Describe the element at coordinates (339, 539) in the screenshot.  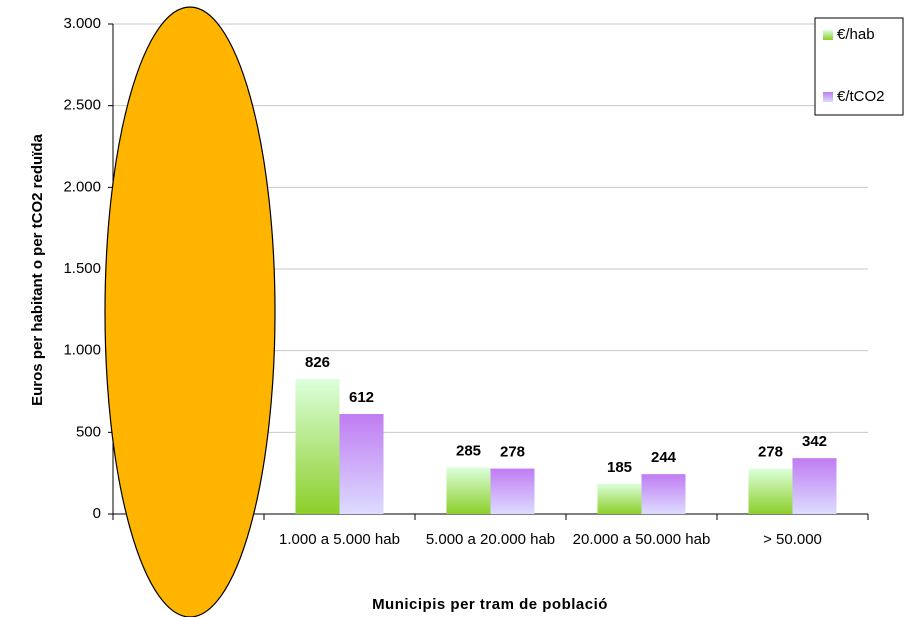
I see `x-tick-label: 1.000 a 5.000 hab` at that location.